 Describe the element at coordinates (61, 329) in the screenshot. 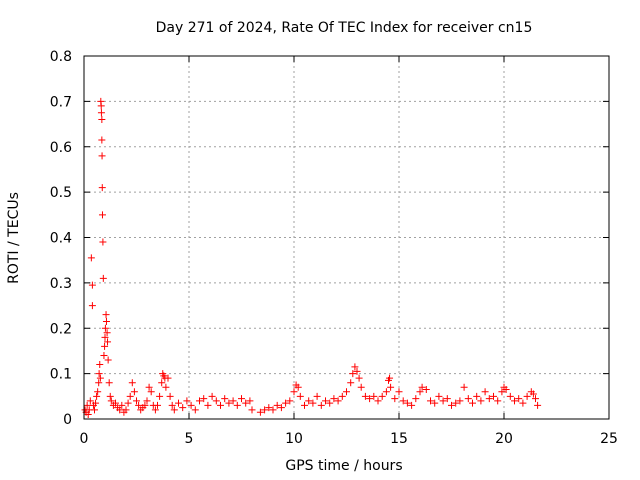

I see `y-tick-label: 0.2` at that location.